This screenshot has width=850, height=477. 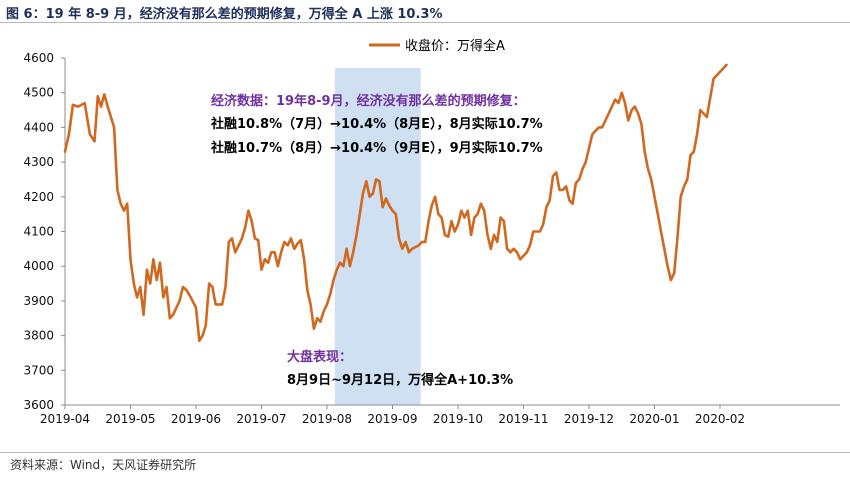 What do you see at coordinates (38, 232) in the screenshot?
I see `y-tick-label: 4100` at bounding box center [38, 232].